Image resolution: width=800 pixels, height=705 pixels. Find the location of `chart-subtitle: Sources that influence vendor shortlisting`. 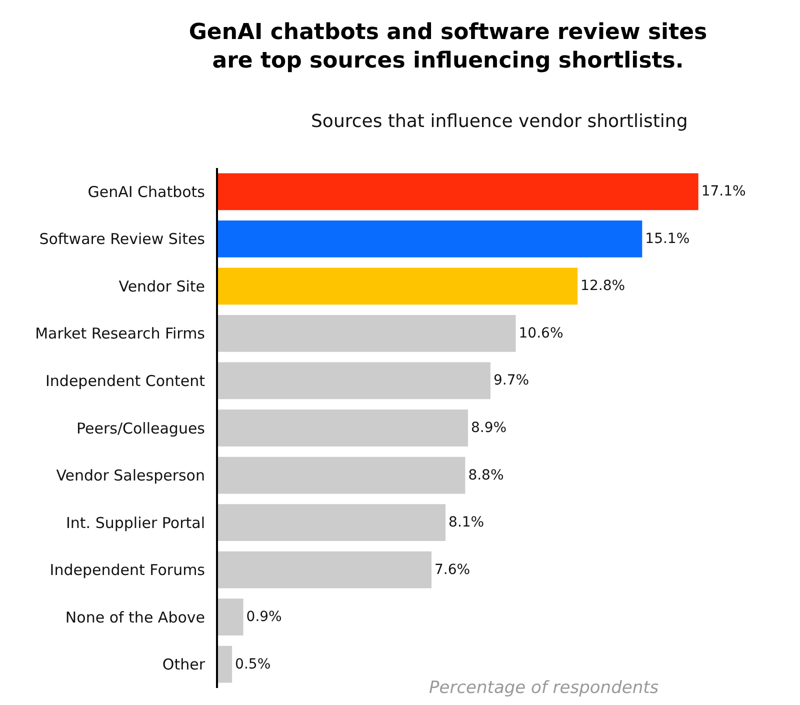

chart-subtitle: Sources that influence vendor shortlisting is located at coordinates (499, 121).